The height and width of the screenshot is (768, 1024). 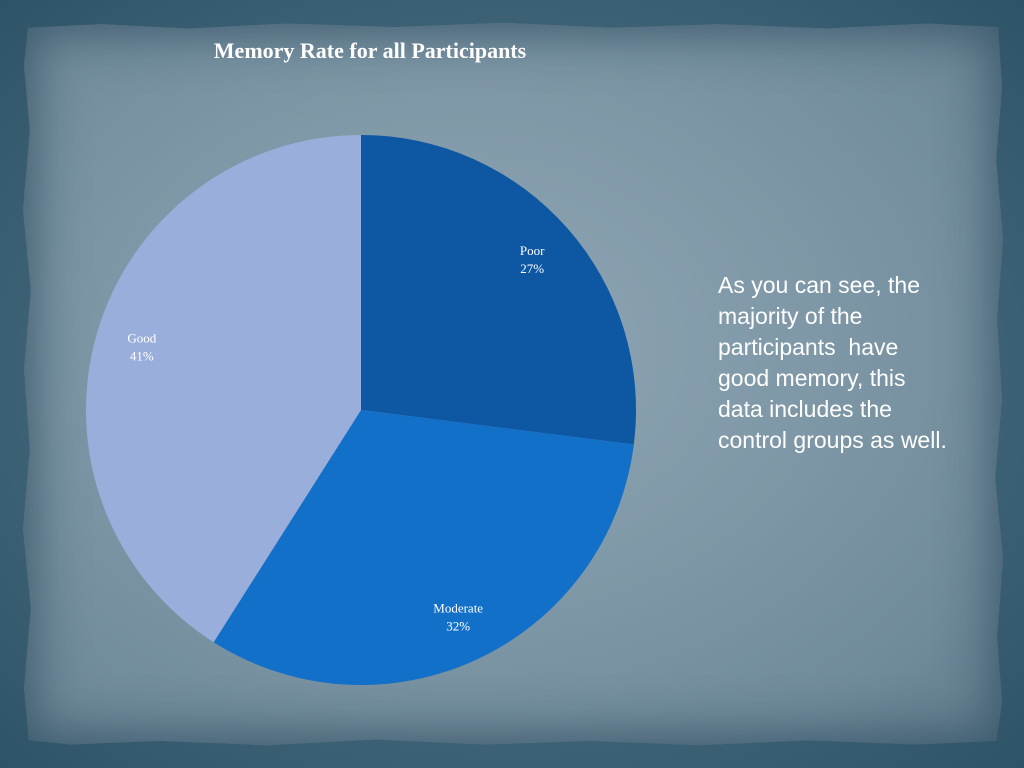 I want to click on pie-label-moderate: Moderate 32%, so click(x=458, y=617).